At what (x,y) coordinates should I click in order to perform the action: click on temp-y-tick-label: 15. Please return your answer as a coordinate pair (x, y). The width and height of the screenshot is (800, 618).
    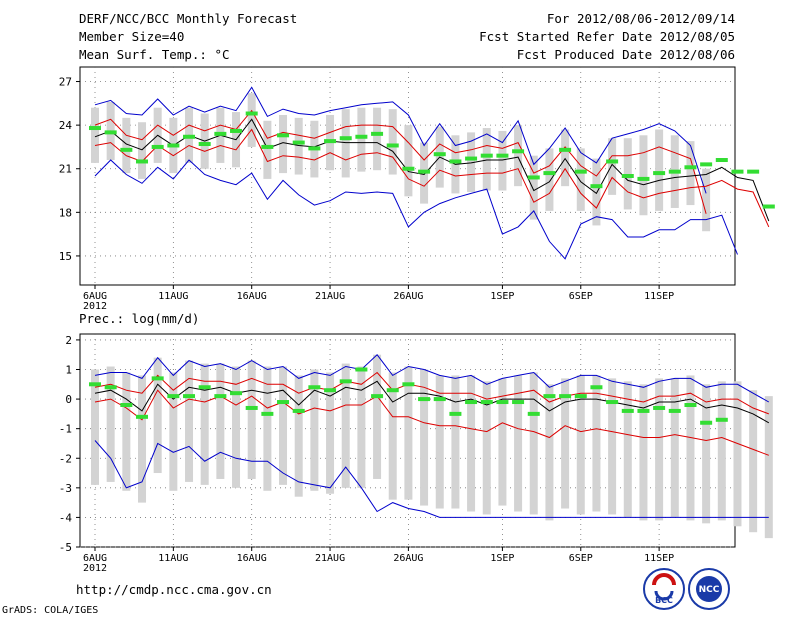
    Looking at the image, I should click on (65, 256).